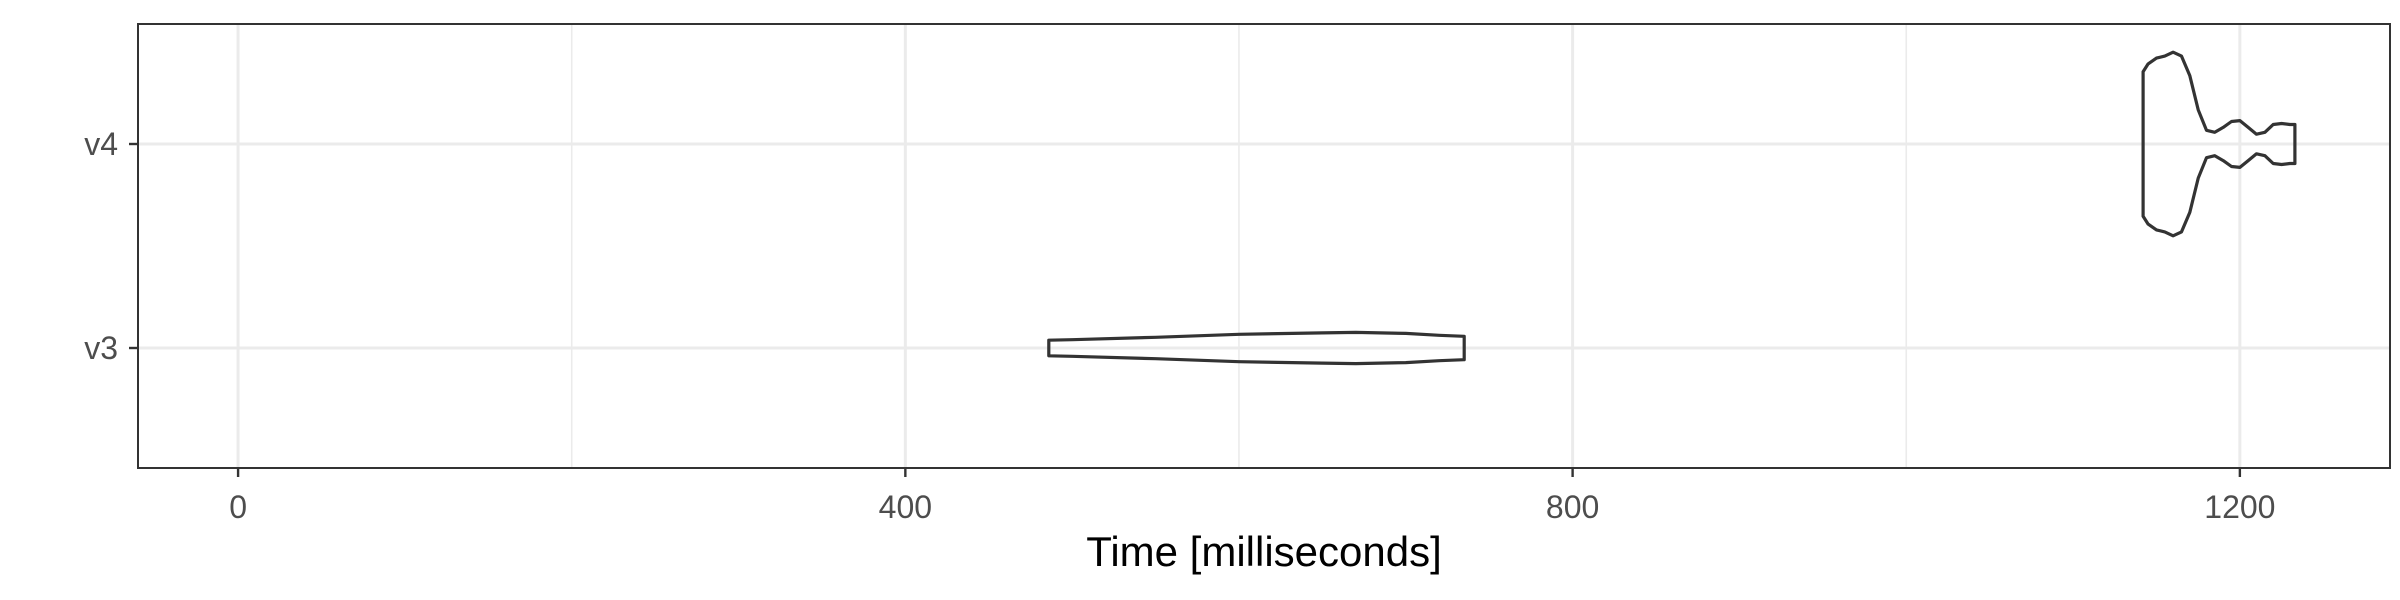 The width and height of the screenshot is (2400, 600). I want to click on x-axis: 0 400 800 1200, so click(1252, 496).